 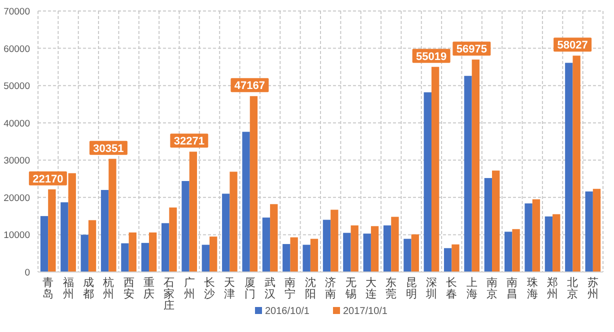 I want to click on data-label: 22170, so click(x=48, y=179).